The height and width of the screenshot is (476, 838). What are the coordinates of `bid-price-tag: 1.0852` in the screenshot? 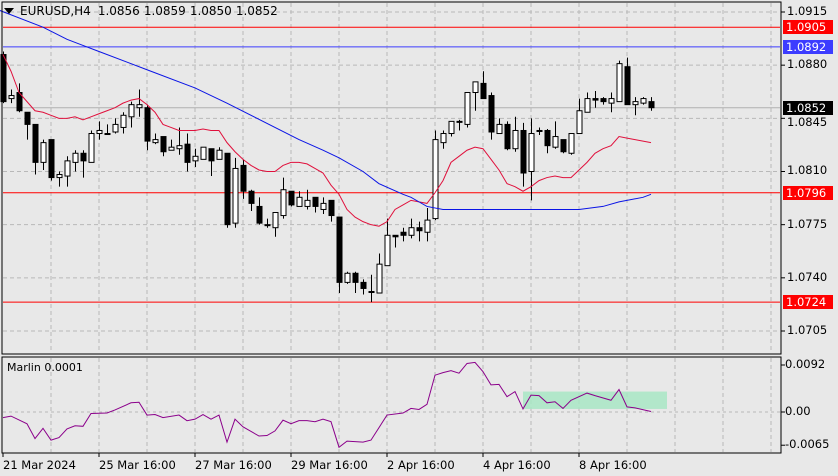 It's located at (808, 107).